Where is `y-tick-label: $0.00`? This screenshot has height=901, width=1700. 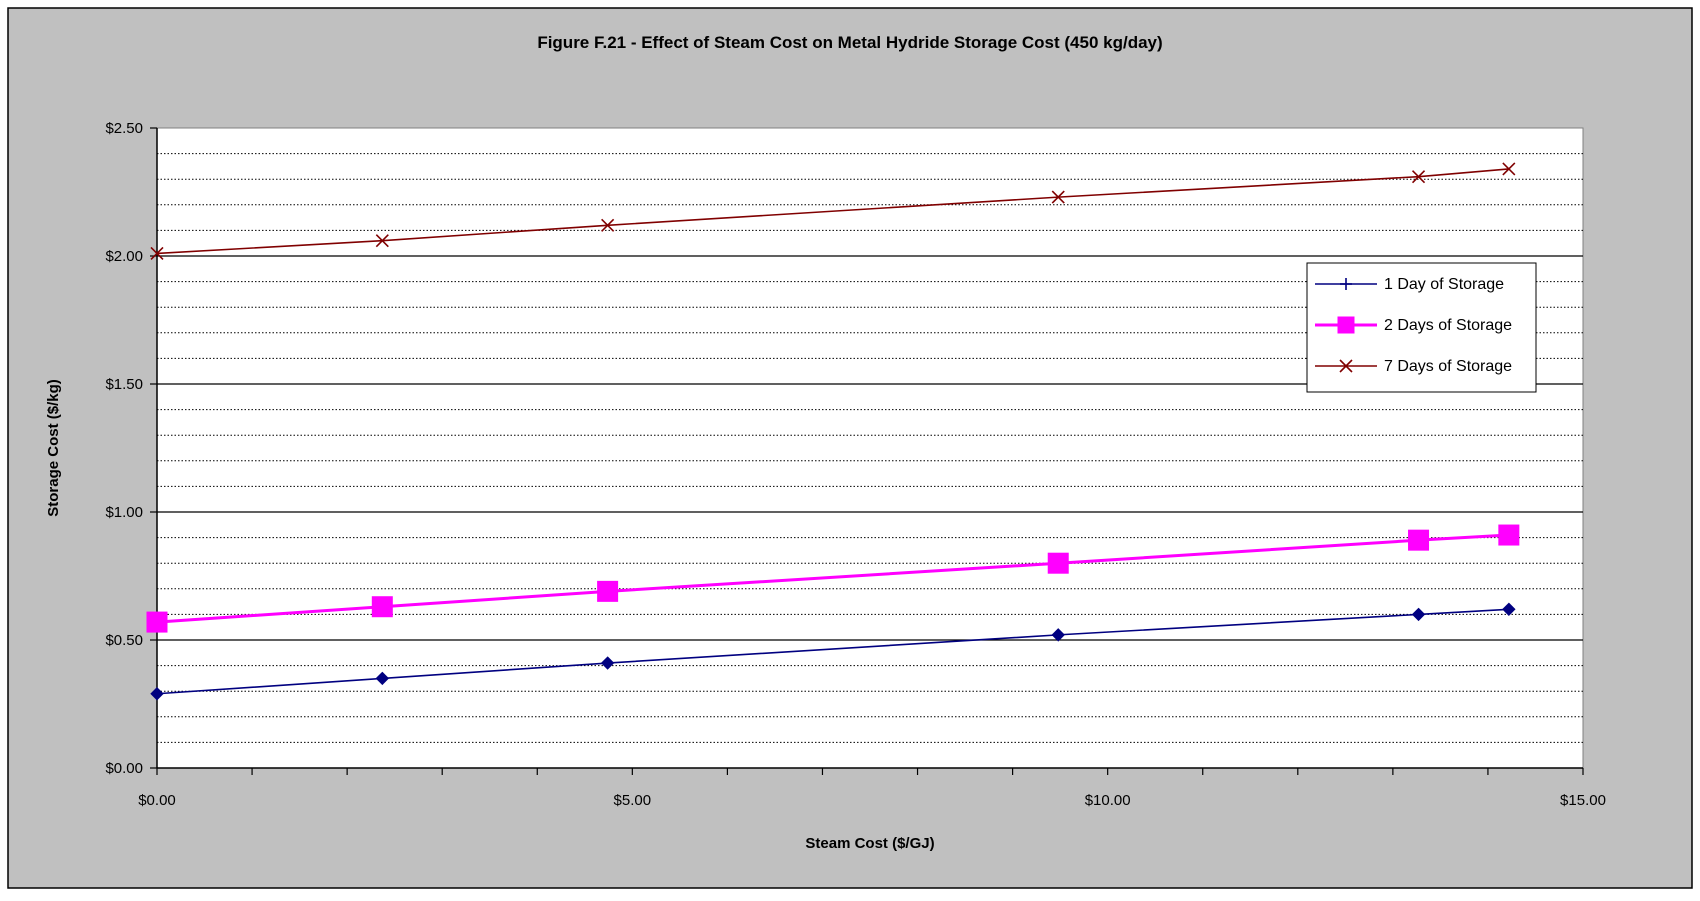 y-tick-label: $0.00 is located at coordinates (124, 768).